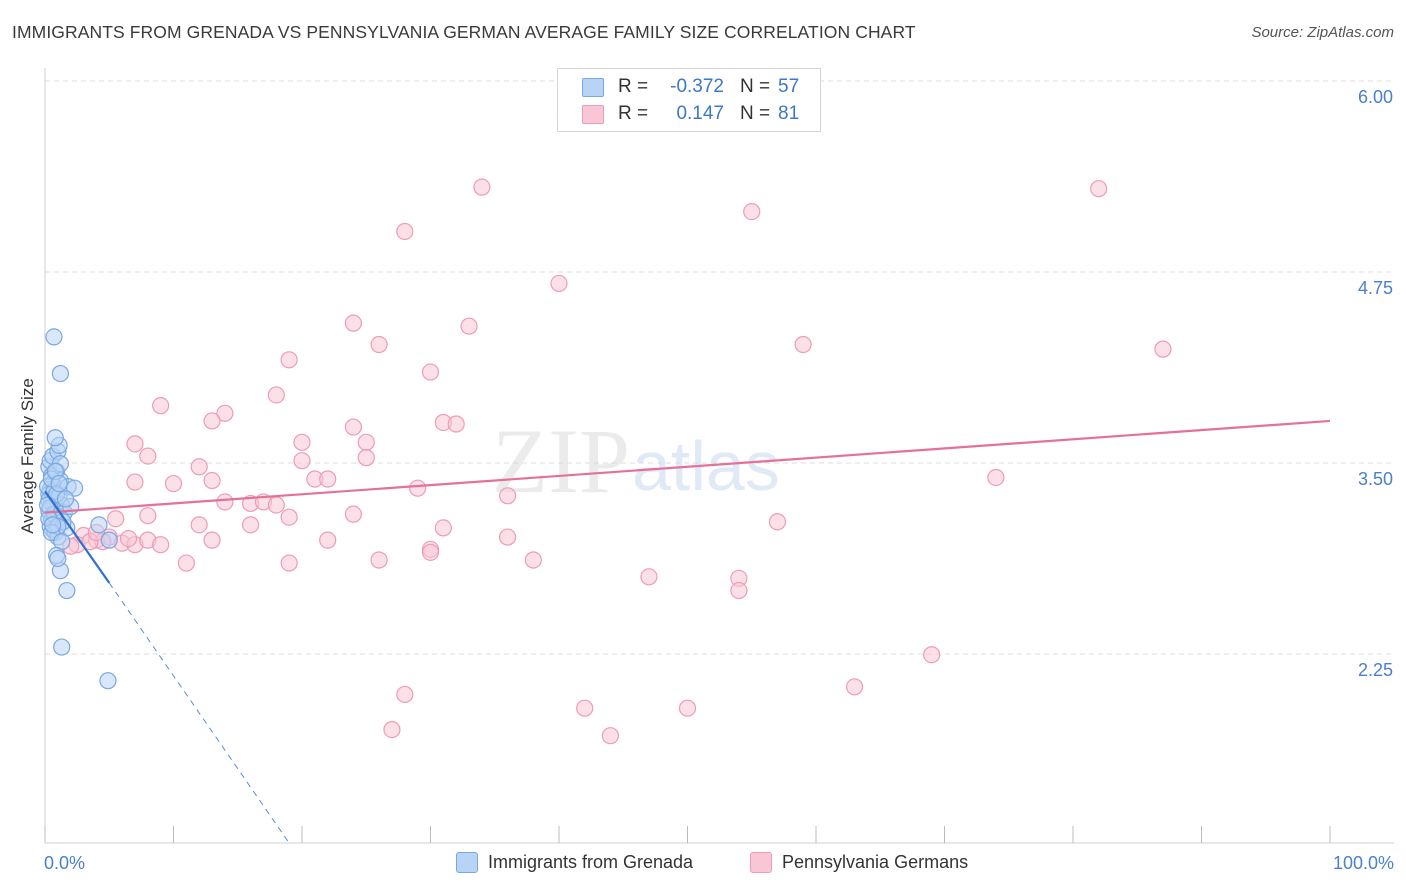 Image resolution: width=1406 pixels, height=892 pixels. I want to click on watermark: ZIP atlas, so click(636, 461).